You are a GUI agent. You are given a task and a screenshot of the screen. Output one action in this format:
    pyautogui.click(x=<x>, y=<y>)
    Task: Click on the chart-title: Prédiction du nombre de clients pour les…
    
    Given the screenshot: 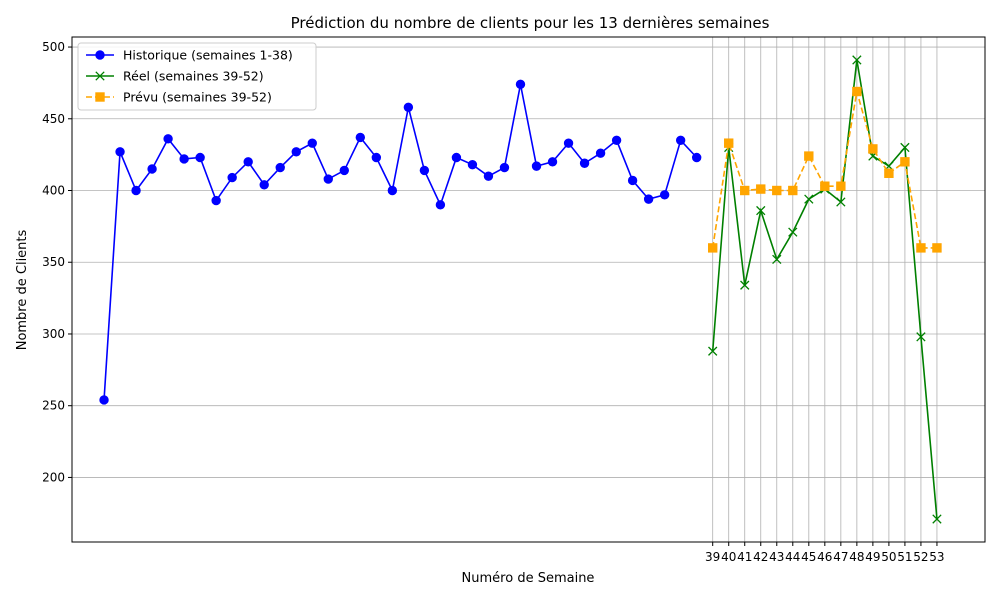 What is the action you would take?
    pyautogui.click(x=530, y=23)
    